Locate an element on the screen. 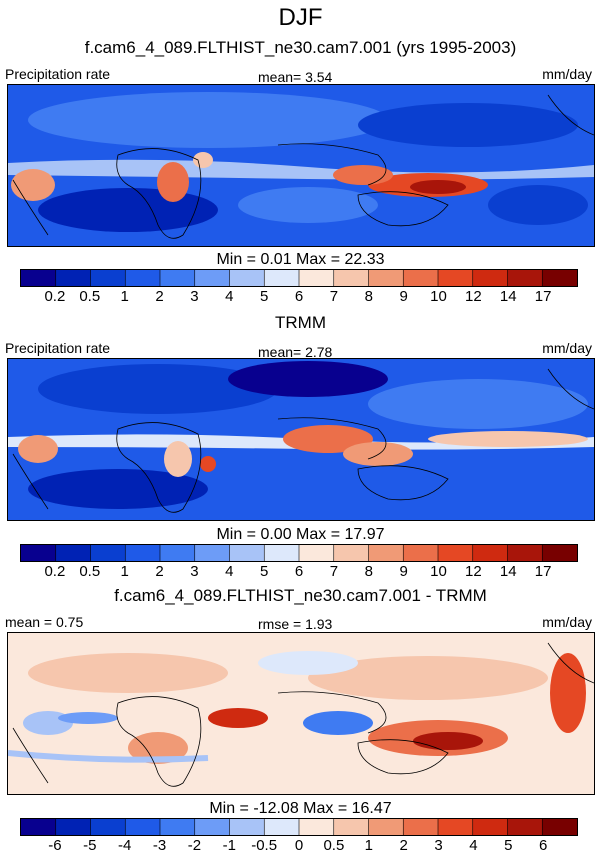 This screenshot has height=857, width=601. panel1-units-label: mm/day is located at coordinates (567, 74).